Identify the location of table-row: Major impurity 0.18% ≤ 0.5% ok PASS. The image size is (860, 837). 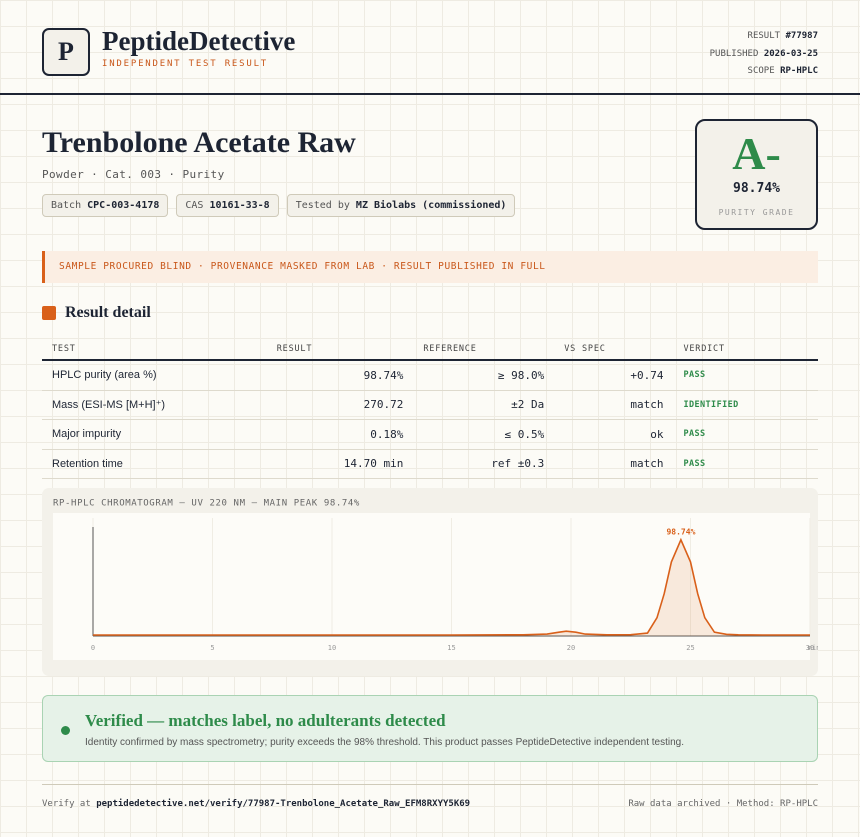
(430, 434).